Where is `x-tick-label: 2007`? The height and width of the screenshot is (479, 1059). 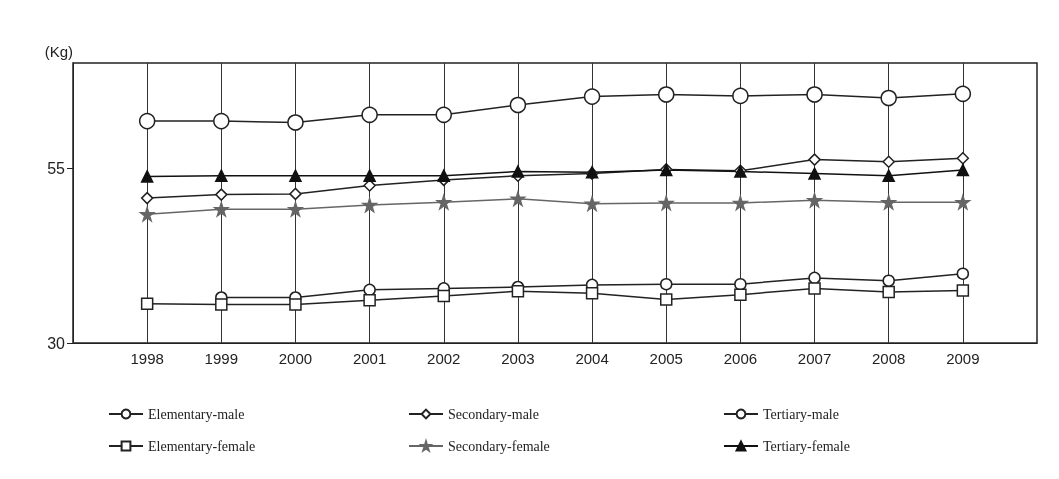 x-tick-label: 2007 is located at coordinates (814, 358).